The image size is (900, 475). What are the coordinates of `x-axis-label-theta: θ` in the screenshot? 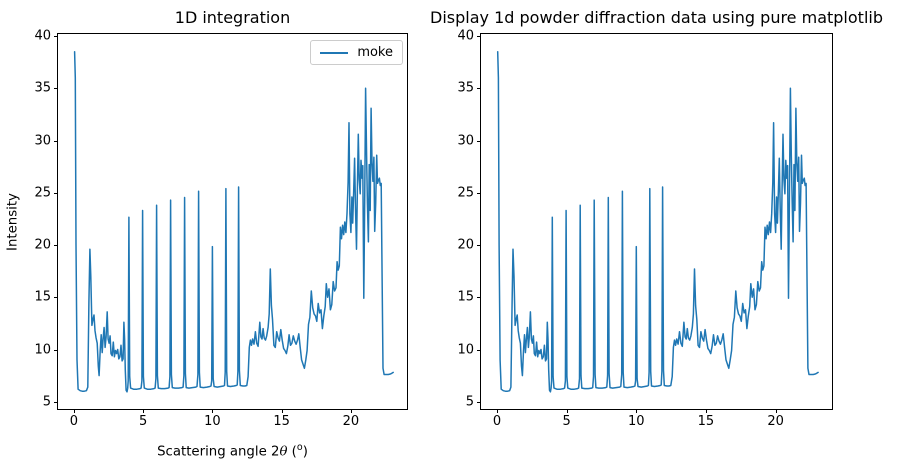 It's located at (283, 452).